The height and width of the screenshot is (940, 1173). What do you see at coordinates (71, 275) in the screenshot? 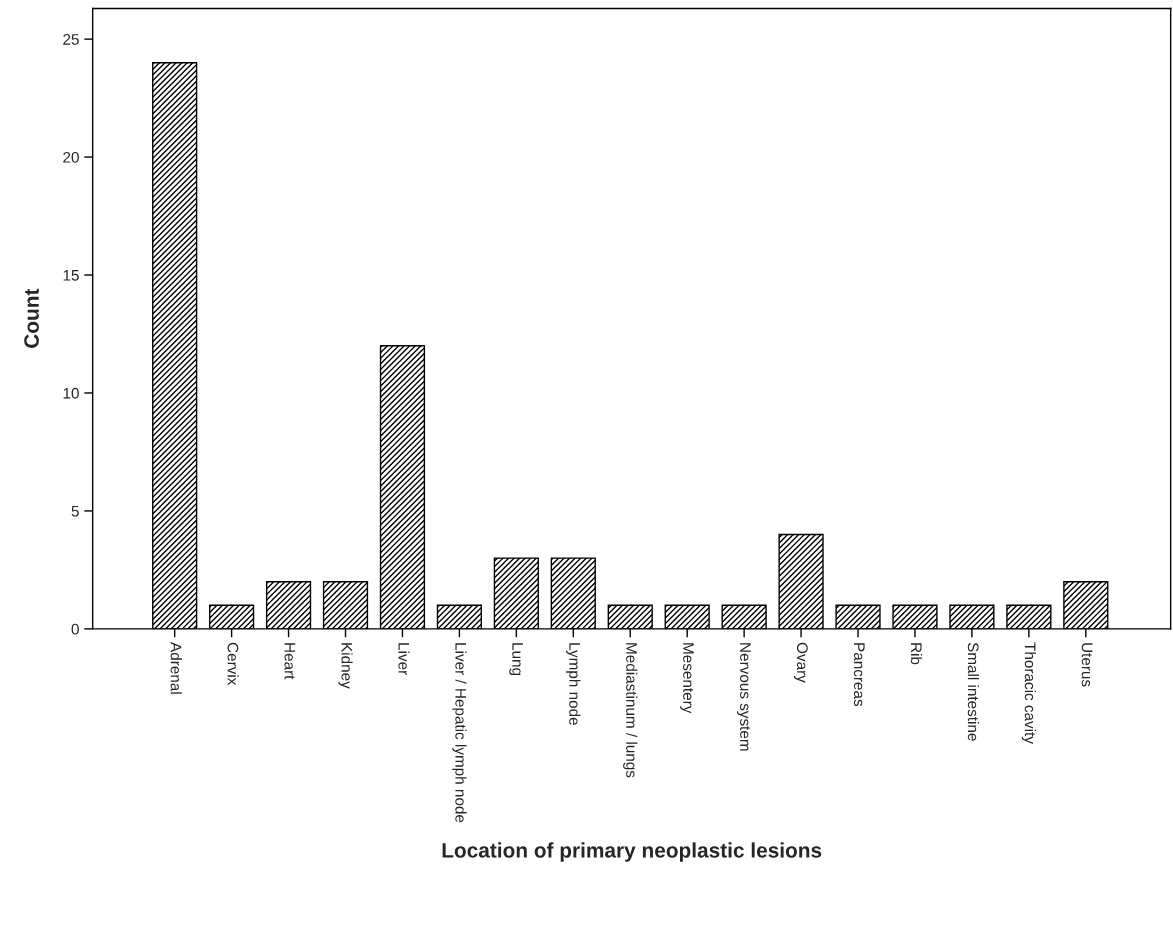
I see `y-tick-label: 15` at bounding box center [71, 275].